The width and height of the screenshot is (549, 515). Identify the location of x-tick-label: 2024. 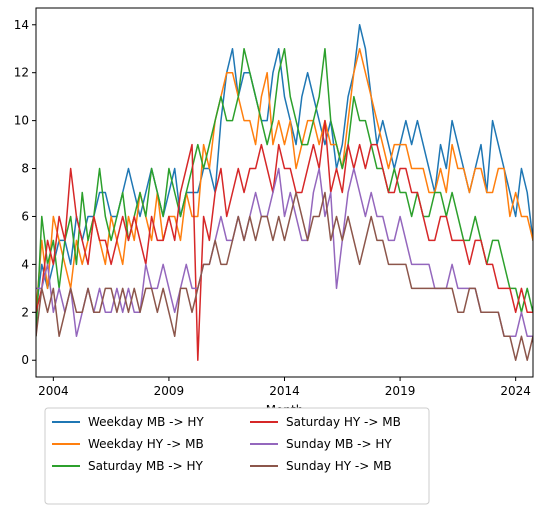
(515, 391).